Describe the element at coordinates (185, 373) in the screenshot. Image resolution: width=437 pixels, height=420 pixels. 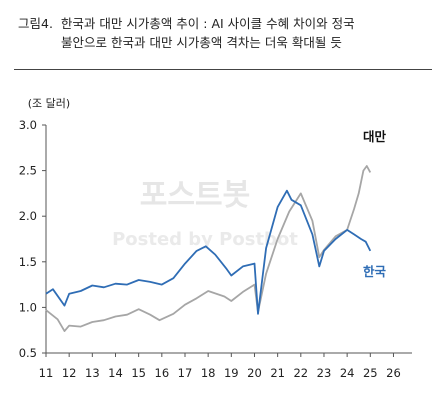
I see `x-tick-label: 17` at that location.